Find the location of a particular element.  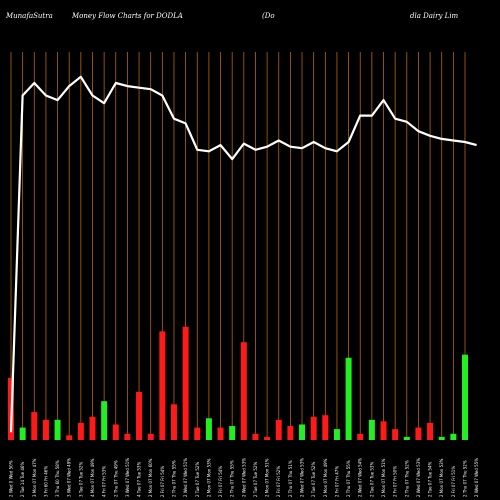

x-tick-label: 2 Wed 07 Wed 51% is located at coordinates (185, 477).